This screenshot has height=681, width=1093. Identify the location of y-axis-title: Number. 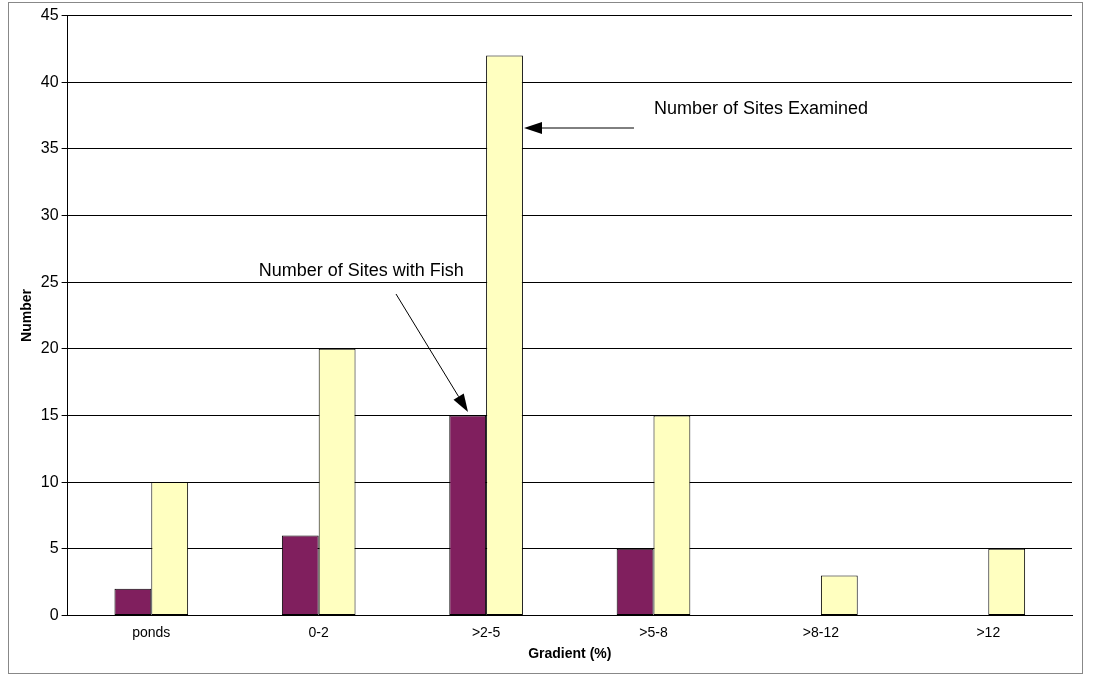
(26, 315).